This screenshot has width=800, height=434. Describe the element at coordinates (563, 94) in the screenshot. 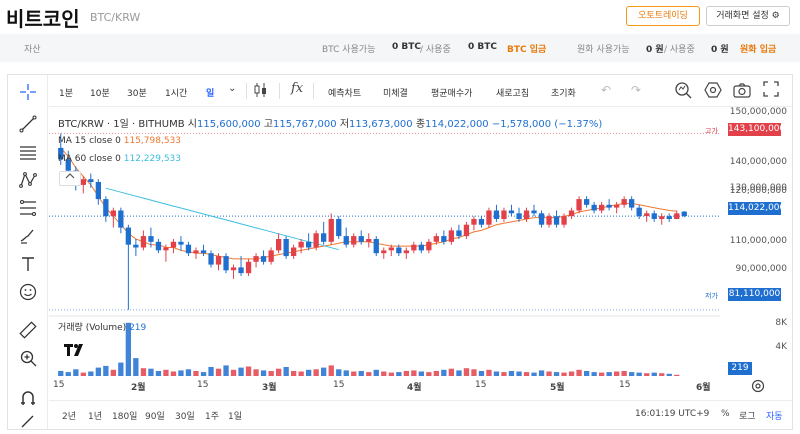

I see `reset-button: 초기화` at that location.